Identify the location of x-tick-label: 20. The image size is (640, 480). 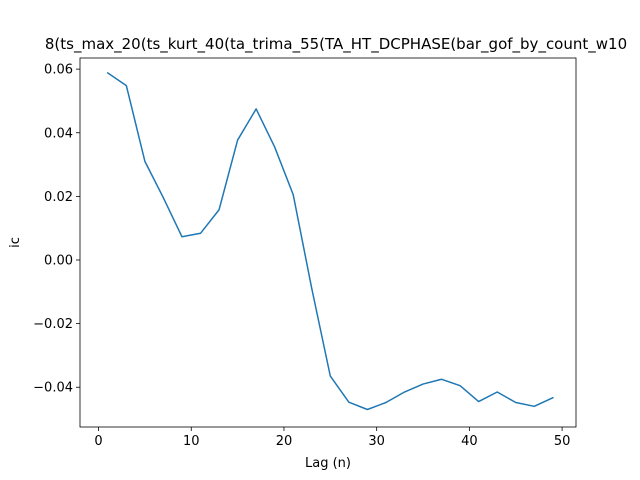
(284, 441).